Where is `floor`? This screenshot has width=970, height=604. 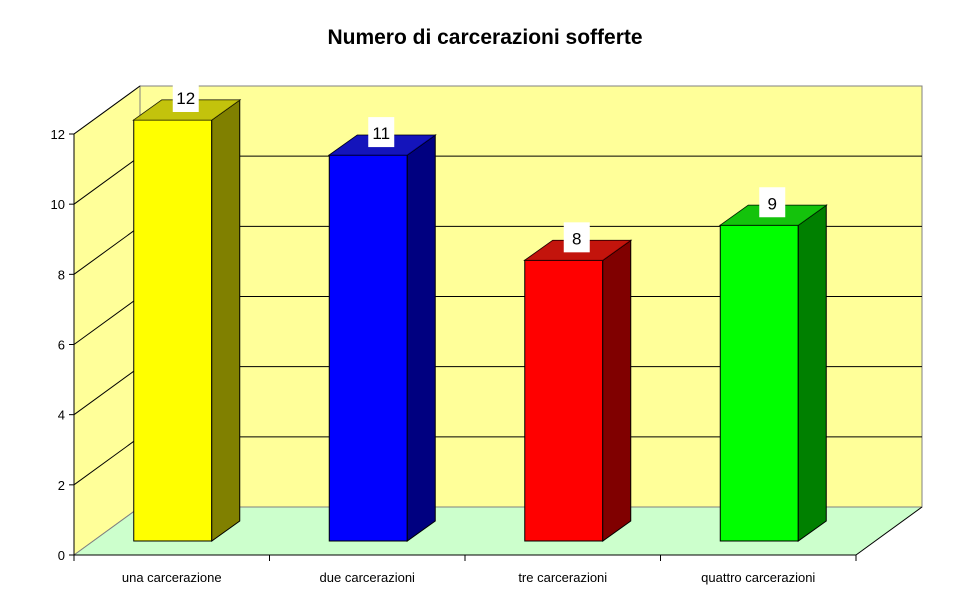 floor is located at coordinates (498, 531).